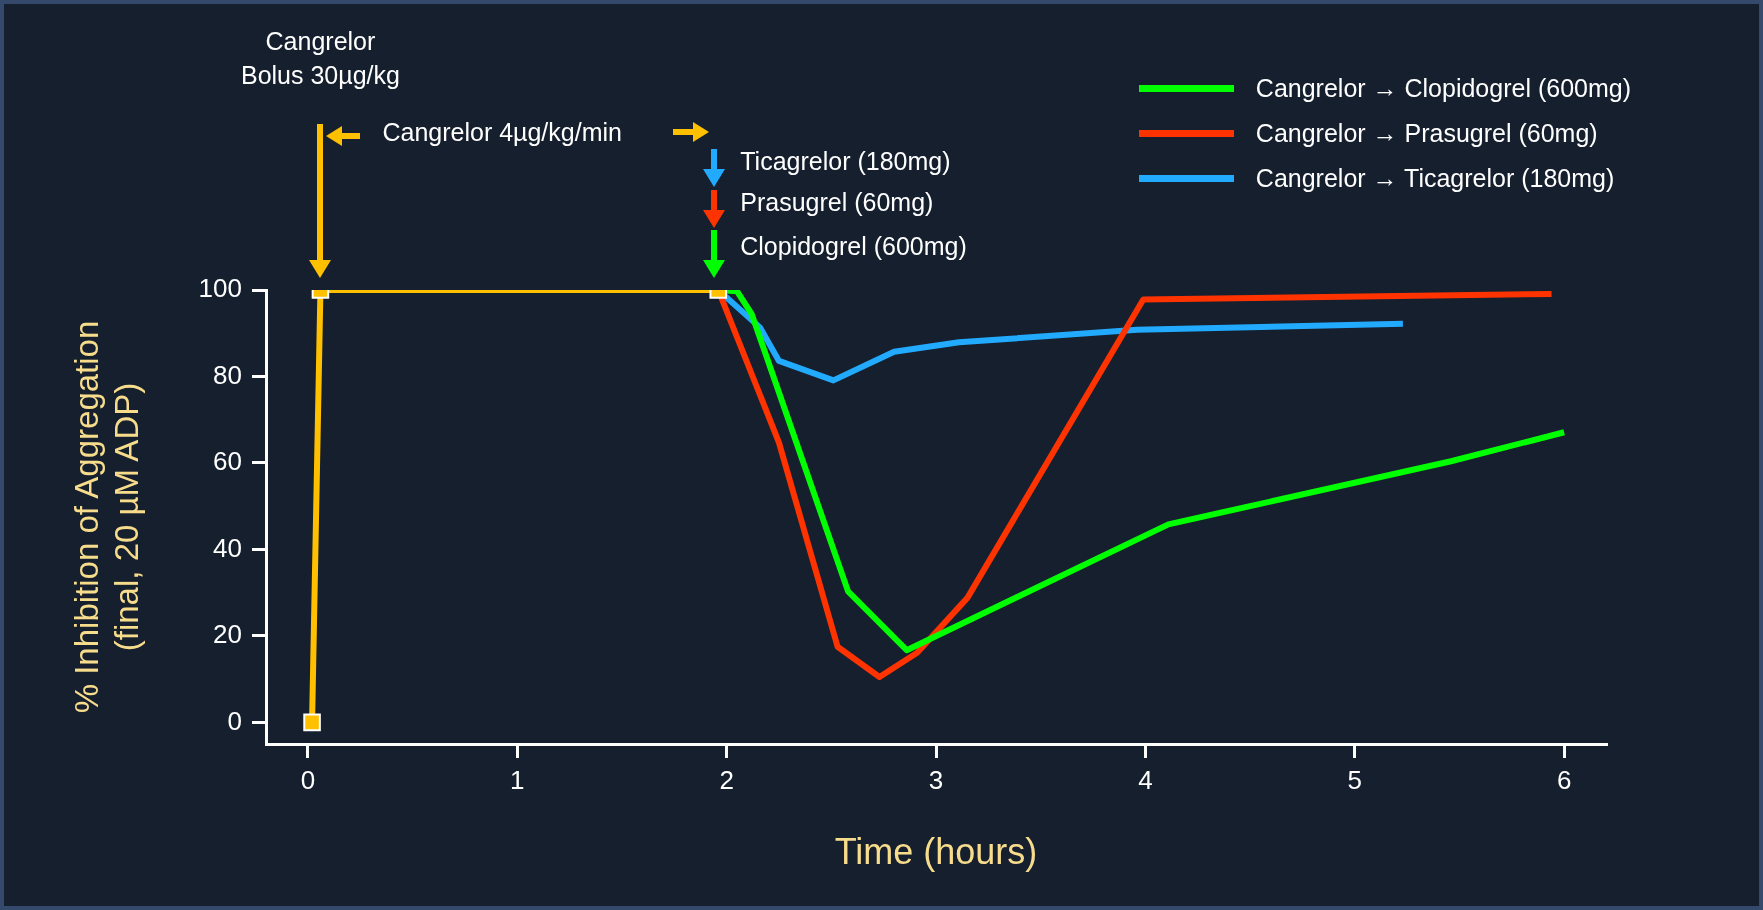 This screenshot has height=910, width=1763. Describe the element at coordinates (1426, 133) in the screenshot. I see `legend-label: Cangrelor → Prasugrel (60mg)` at that location.